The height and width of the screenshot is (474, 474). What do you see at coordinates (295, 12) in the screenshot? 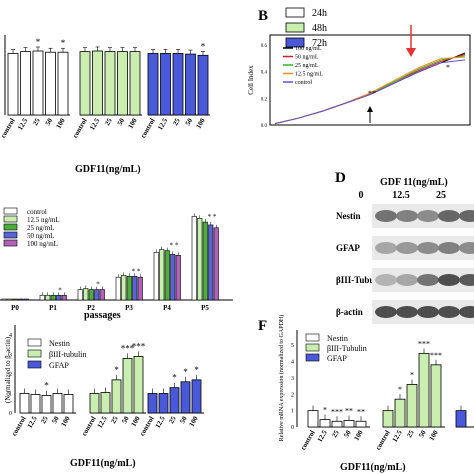
I see `panel-a-legend-swatch` at bounding box center [295, 12].